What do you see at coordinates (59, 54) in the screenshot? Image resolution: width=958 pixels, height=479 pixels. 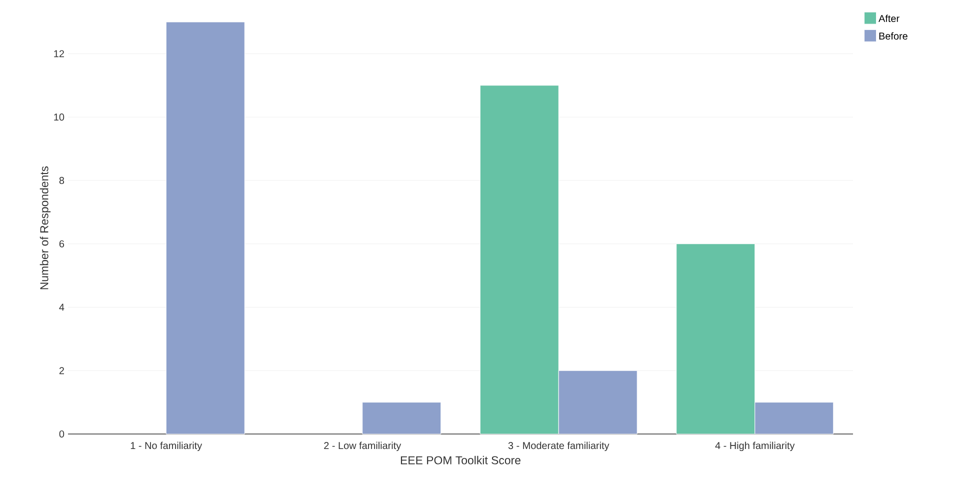 I see `y-tick-label: 12` at bounding box center [59, 54].